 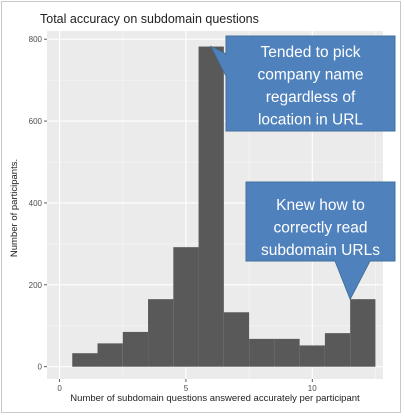 I want to click on callout-text-line: Tended to pick, so click(x=311, y=52).